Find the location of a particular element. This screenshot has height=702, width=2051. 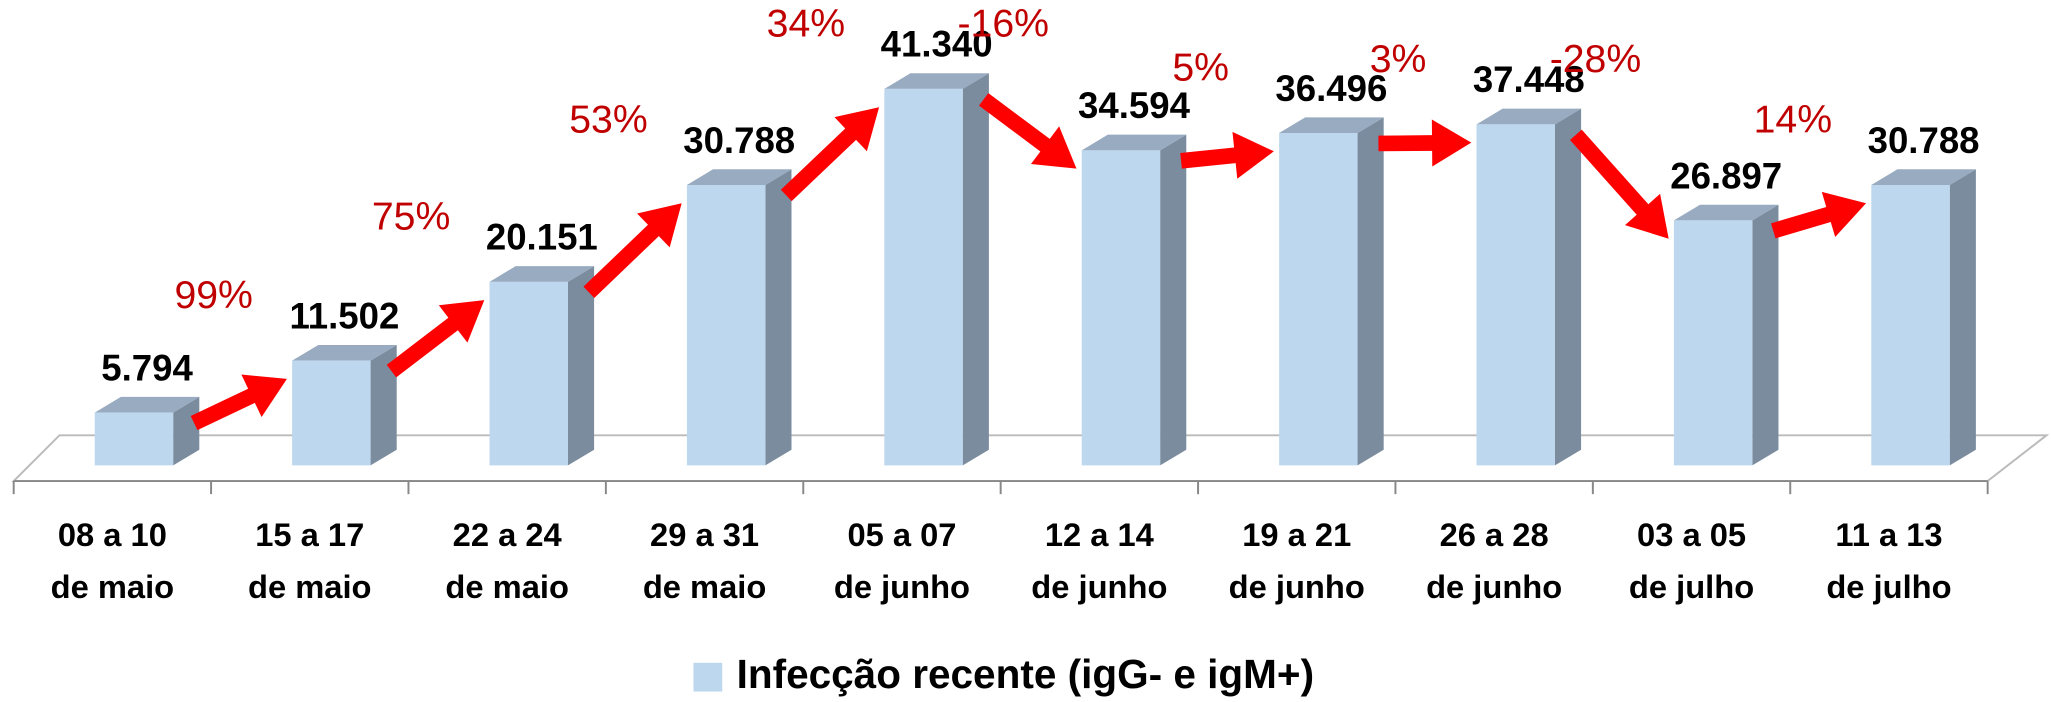

x-tick-label: 26 a 28 is located at coordinates (1494, 534).